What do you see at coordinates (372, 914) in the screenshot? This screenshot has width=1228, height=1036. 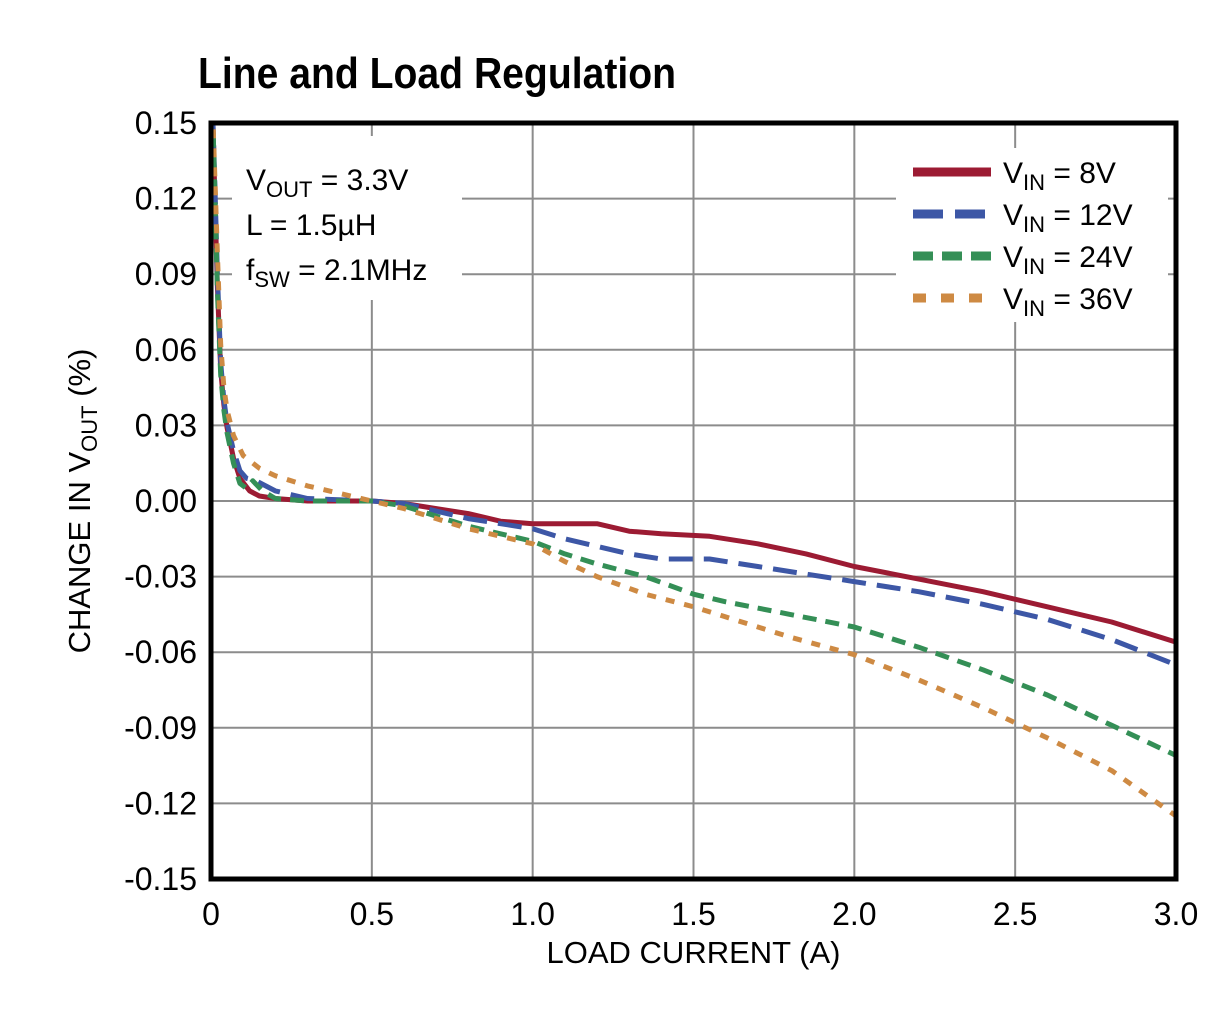 I see `x-tick-label: 0.5` at bounding box center [372, 914].